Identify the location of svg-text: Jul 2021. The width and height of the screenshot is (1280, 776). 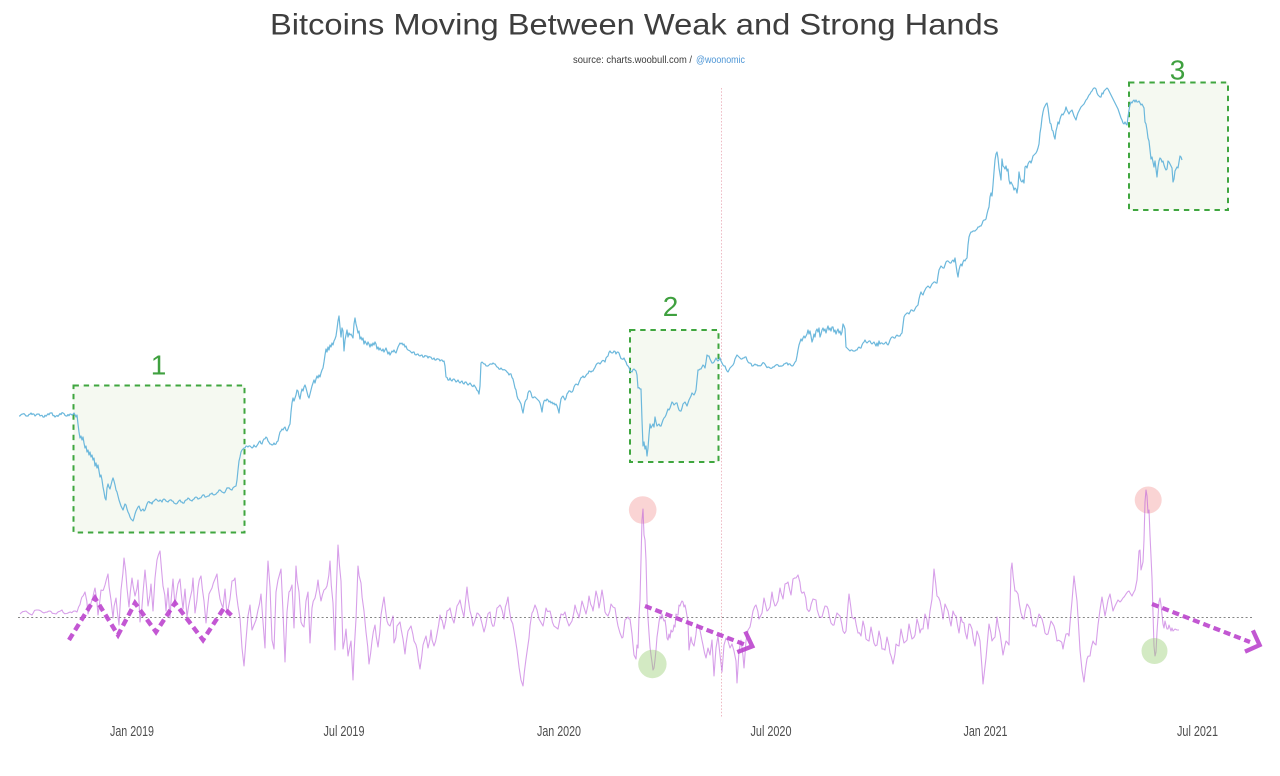
(1197, 731).